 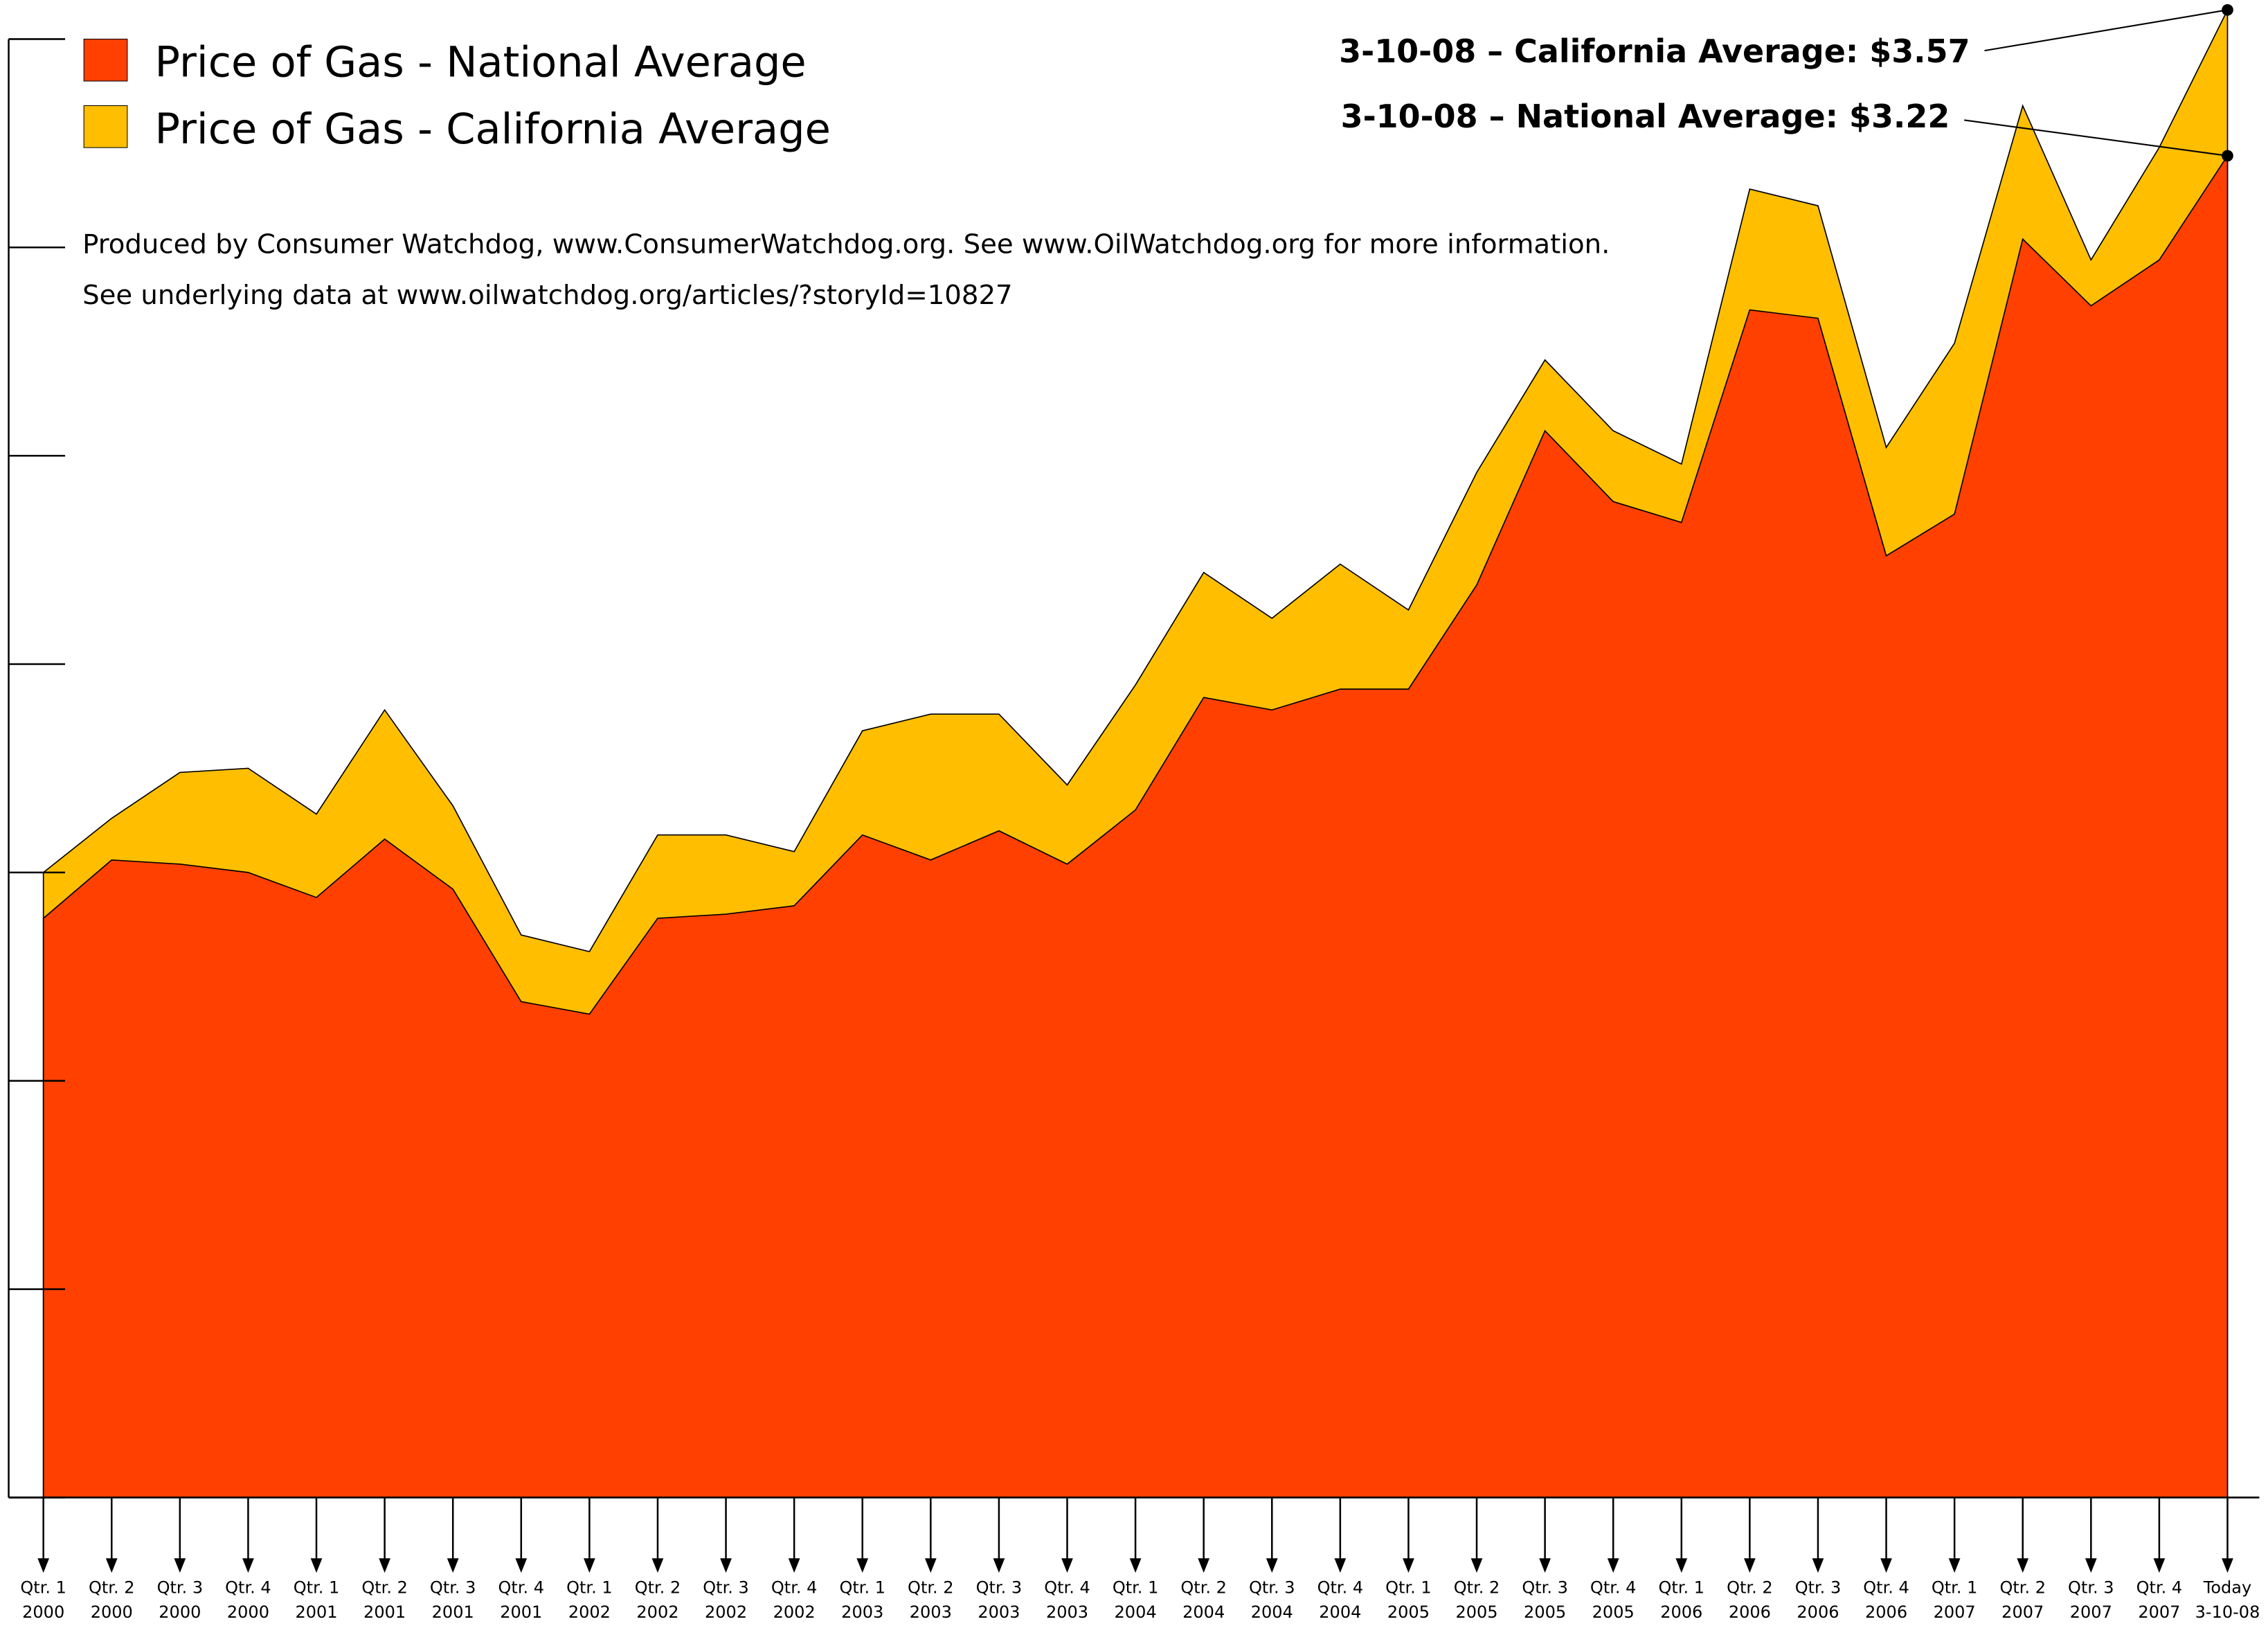 I want to click on point, so click(x=2227, y=156).